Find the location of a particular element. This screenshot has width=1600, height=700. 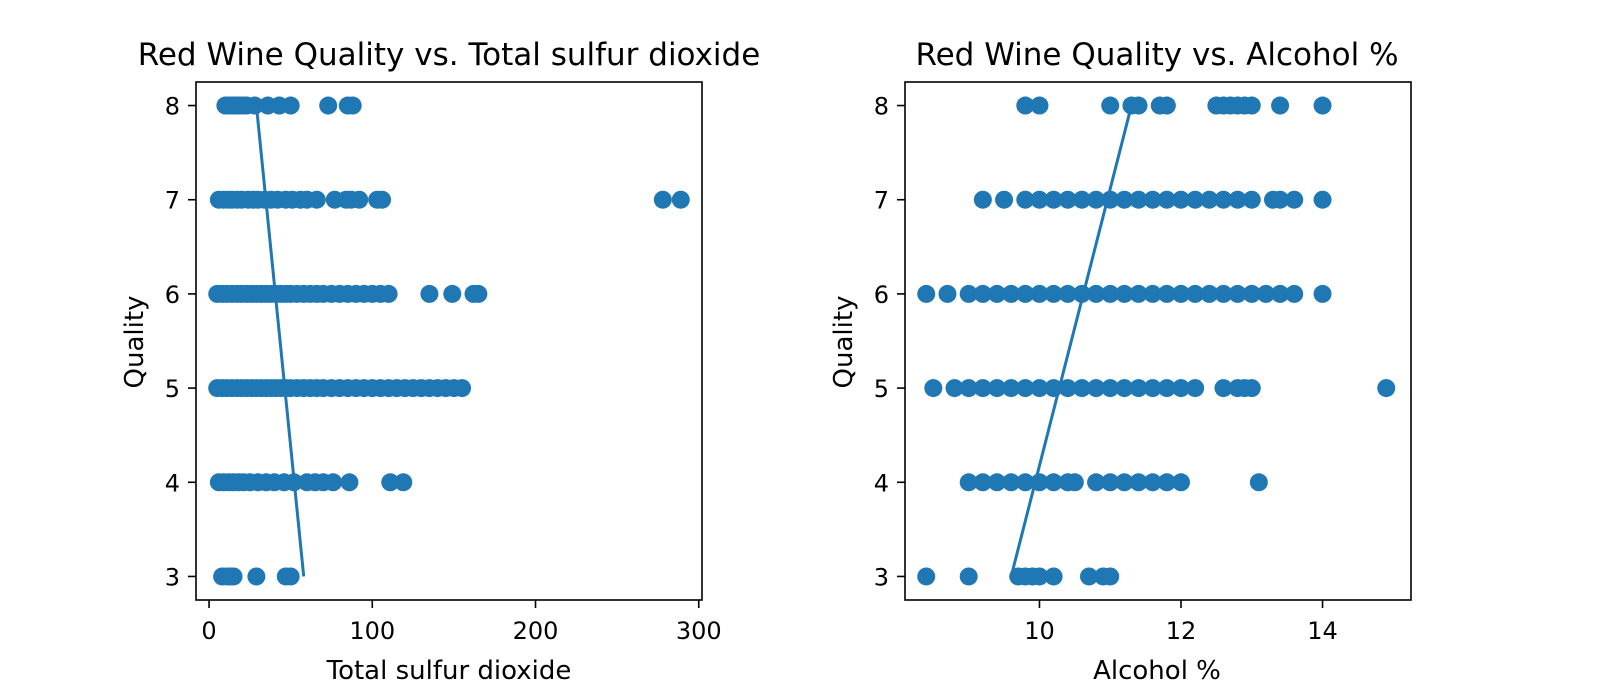

x-ticks: 10 12 14 is located at coordinates (1181, 622).